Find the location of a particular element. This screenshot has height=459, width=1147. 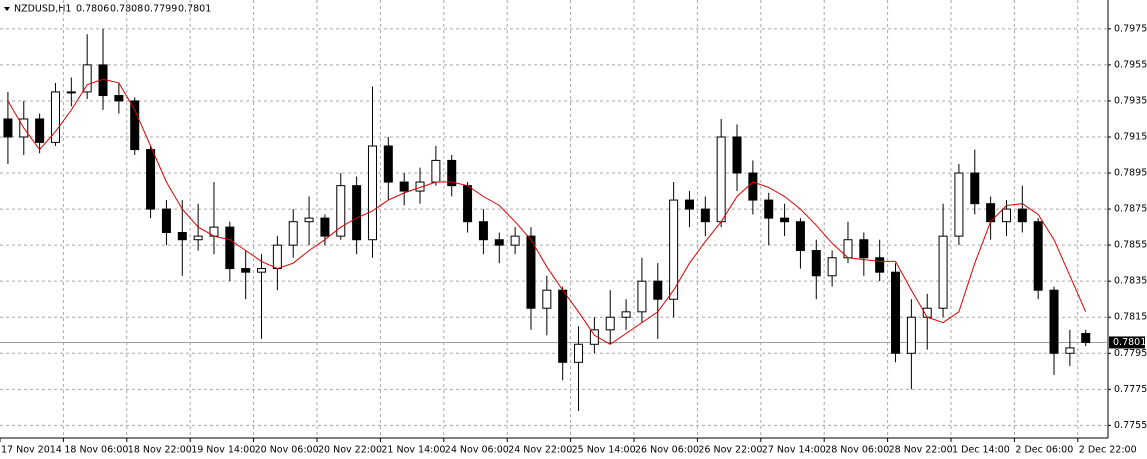

header-low: 0.7799 is located at coordinates (160, 9).